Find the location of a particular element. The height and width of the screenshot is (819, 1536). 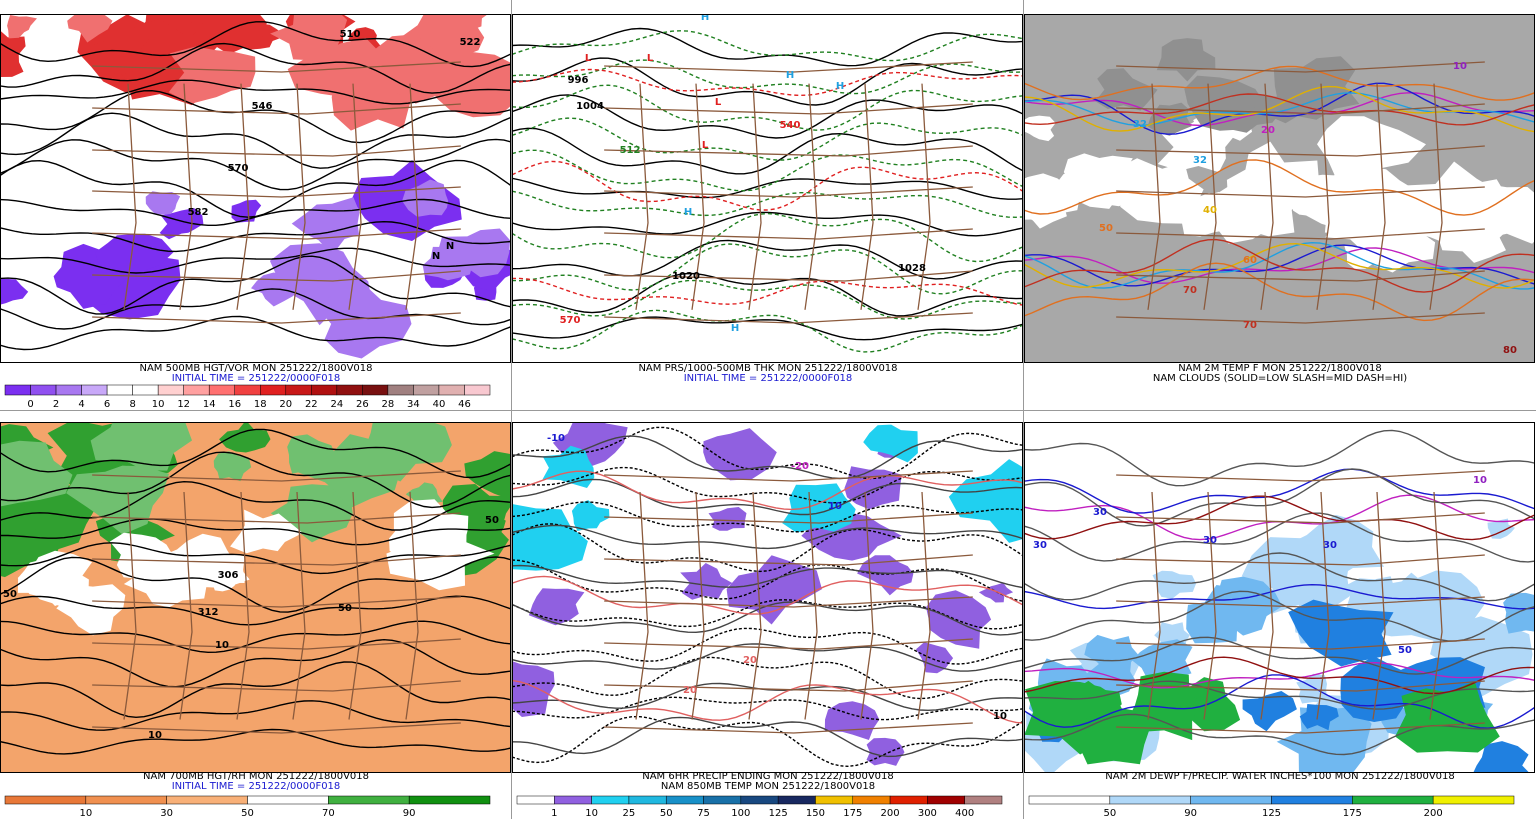

contour-label: 522 is located at coordinates (470, 42).